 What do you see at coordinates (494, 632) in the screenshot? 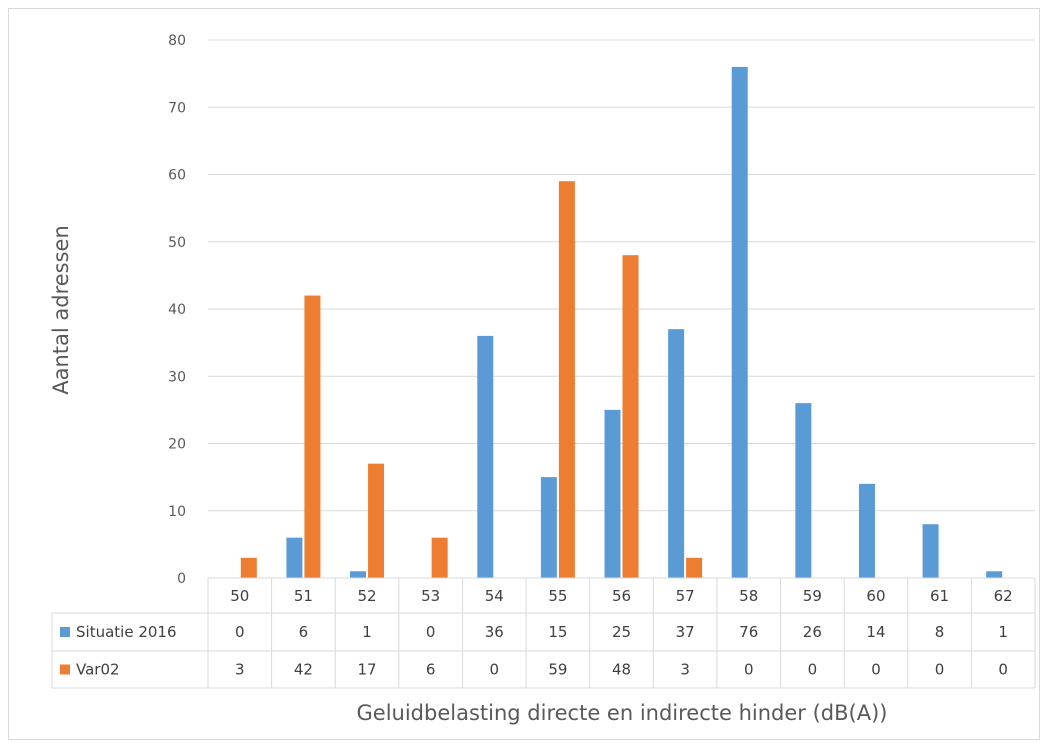
I see `data-table-value: 36` at bounding box center [494, 632].